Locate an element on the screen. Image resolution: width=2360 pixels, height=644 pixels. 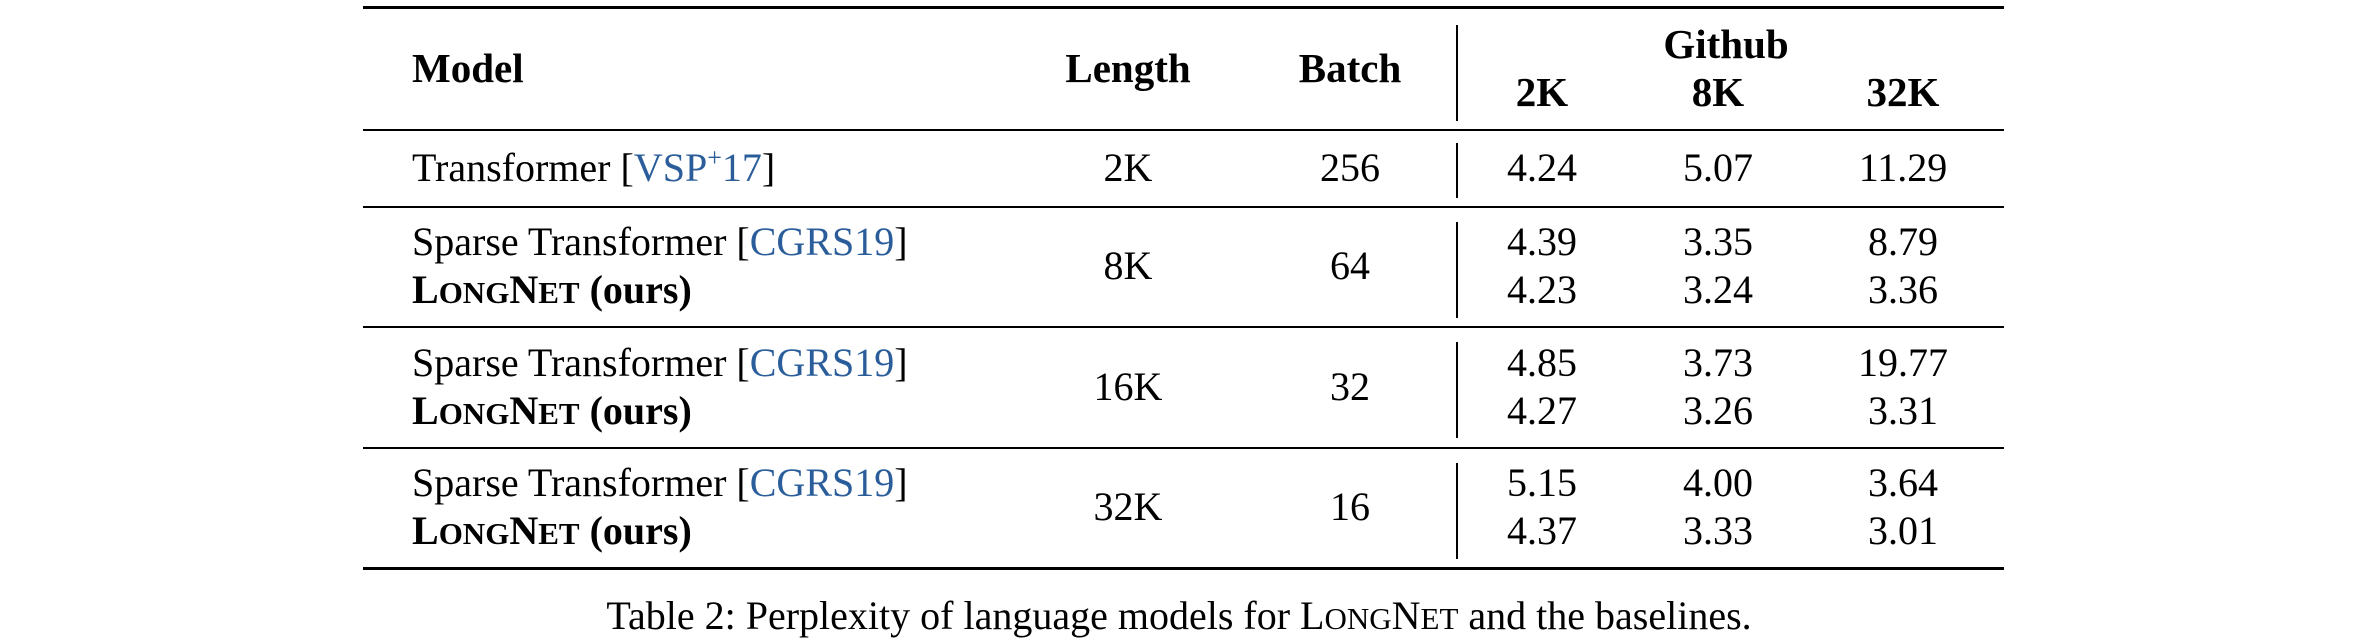
header-batch: Batch is located at coordinates (1350, 68).